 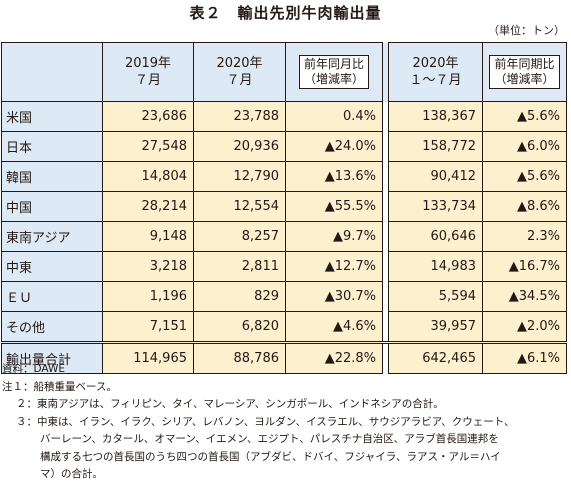 What do you see at coordinates (526, 30) in the screenshot?
I see `unit-label: （単位：トン）` at bounding box center [526, 30].